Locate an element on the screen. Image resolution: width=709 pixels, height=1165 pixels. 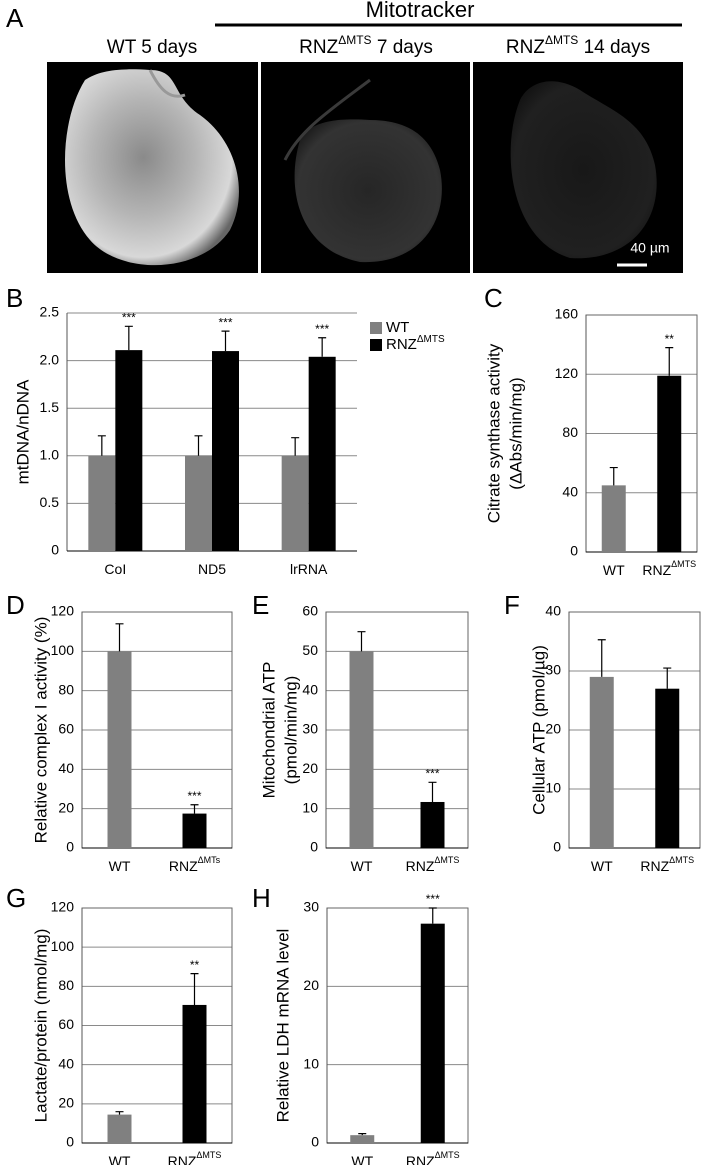
y-tick-label: 2.0 is located at coordinates (50, 359).